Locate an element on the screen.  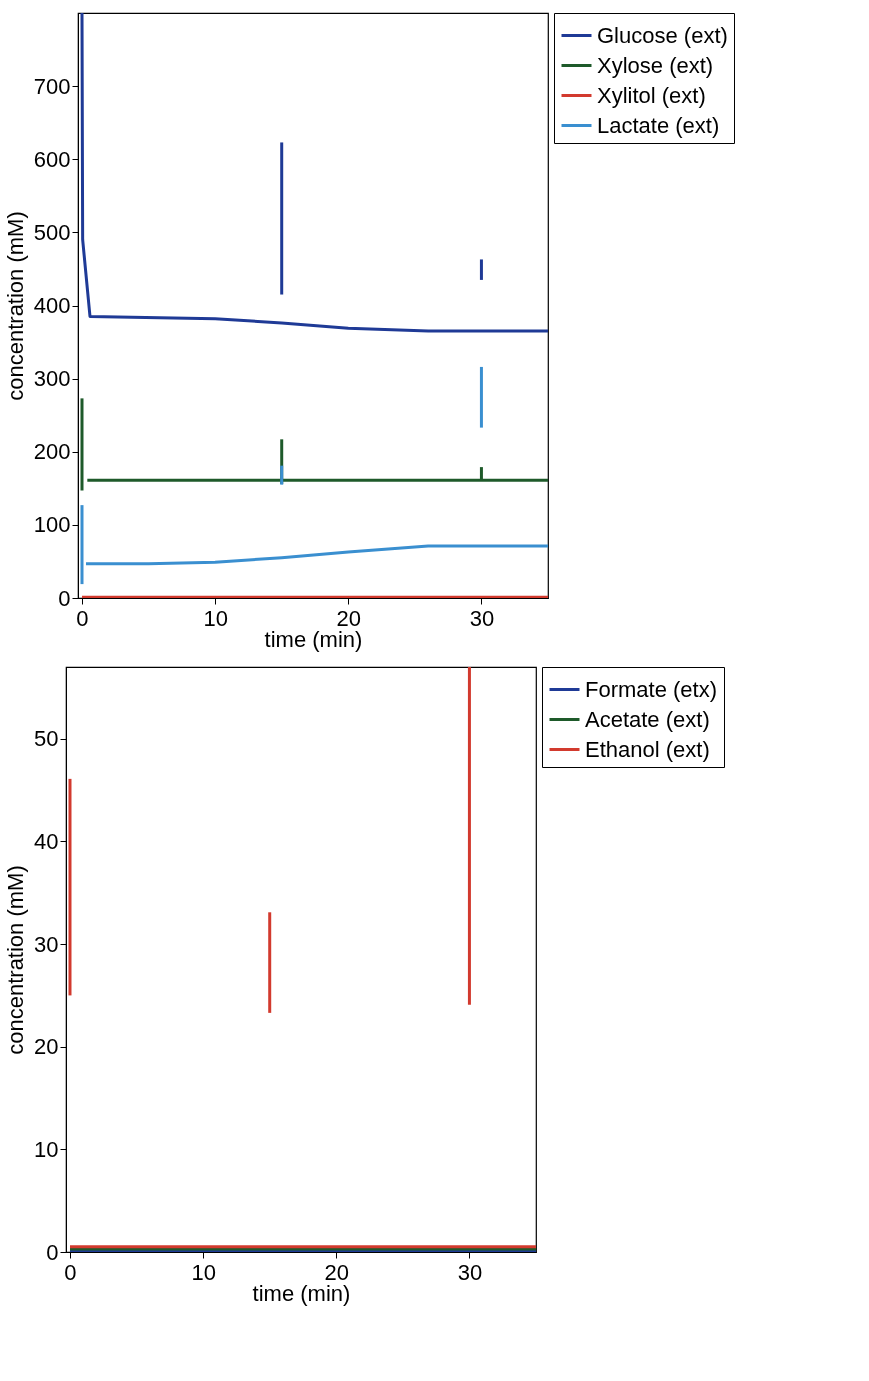
y-tick-label: 30 is located at coordinates (46, 944).